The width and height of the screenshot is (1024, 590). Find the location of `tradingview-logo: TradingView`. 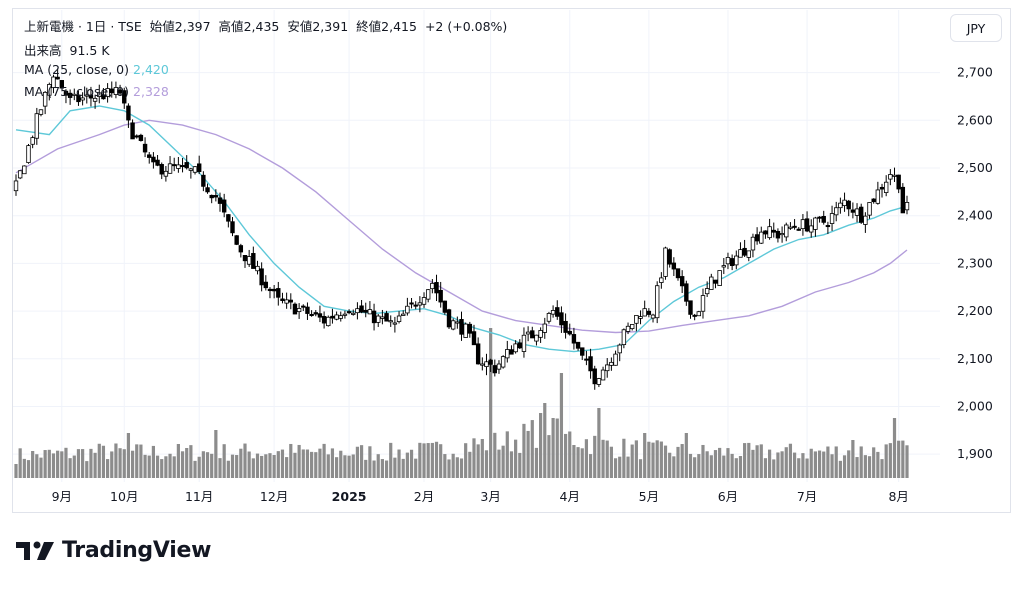

tradingview-logo: TradingView is located at coordinates (113, 550).